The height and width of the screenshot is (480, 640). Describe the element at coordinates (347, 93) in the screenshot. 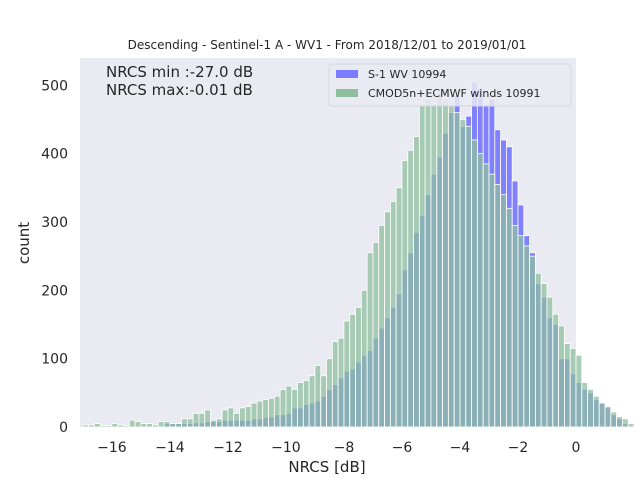

I see `legend-swatch-cmod` at that location.